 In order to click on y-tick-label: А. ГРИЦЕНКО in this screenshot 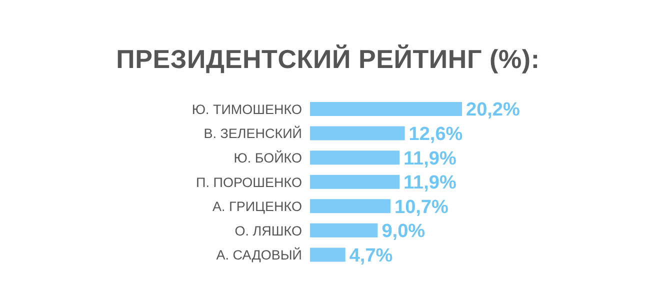, I will do `click(257, 206)`.